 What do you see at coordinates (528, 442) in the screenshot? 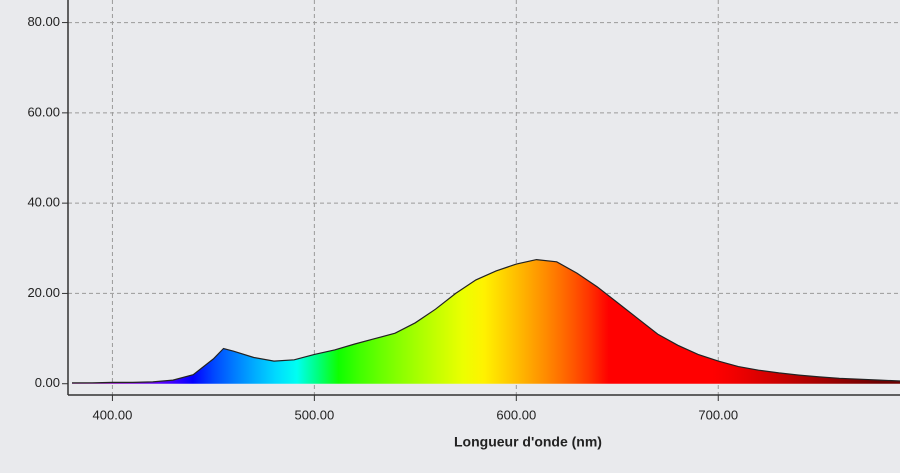
I see `x-axis-label: Longueur d'onde (nm)` at bounding box center [528, 442].